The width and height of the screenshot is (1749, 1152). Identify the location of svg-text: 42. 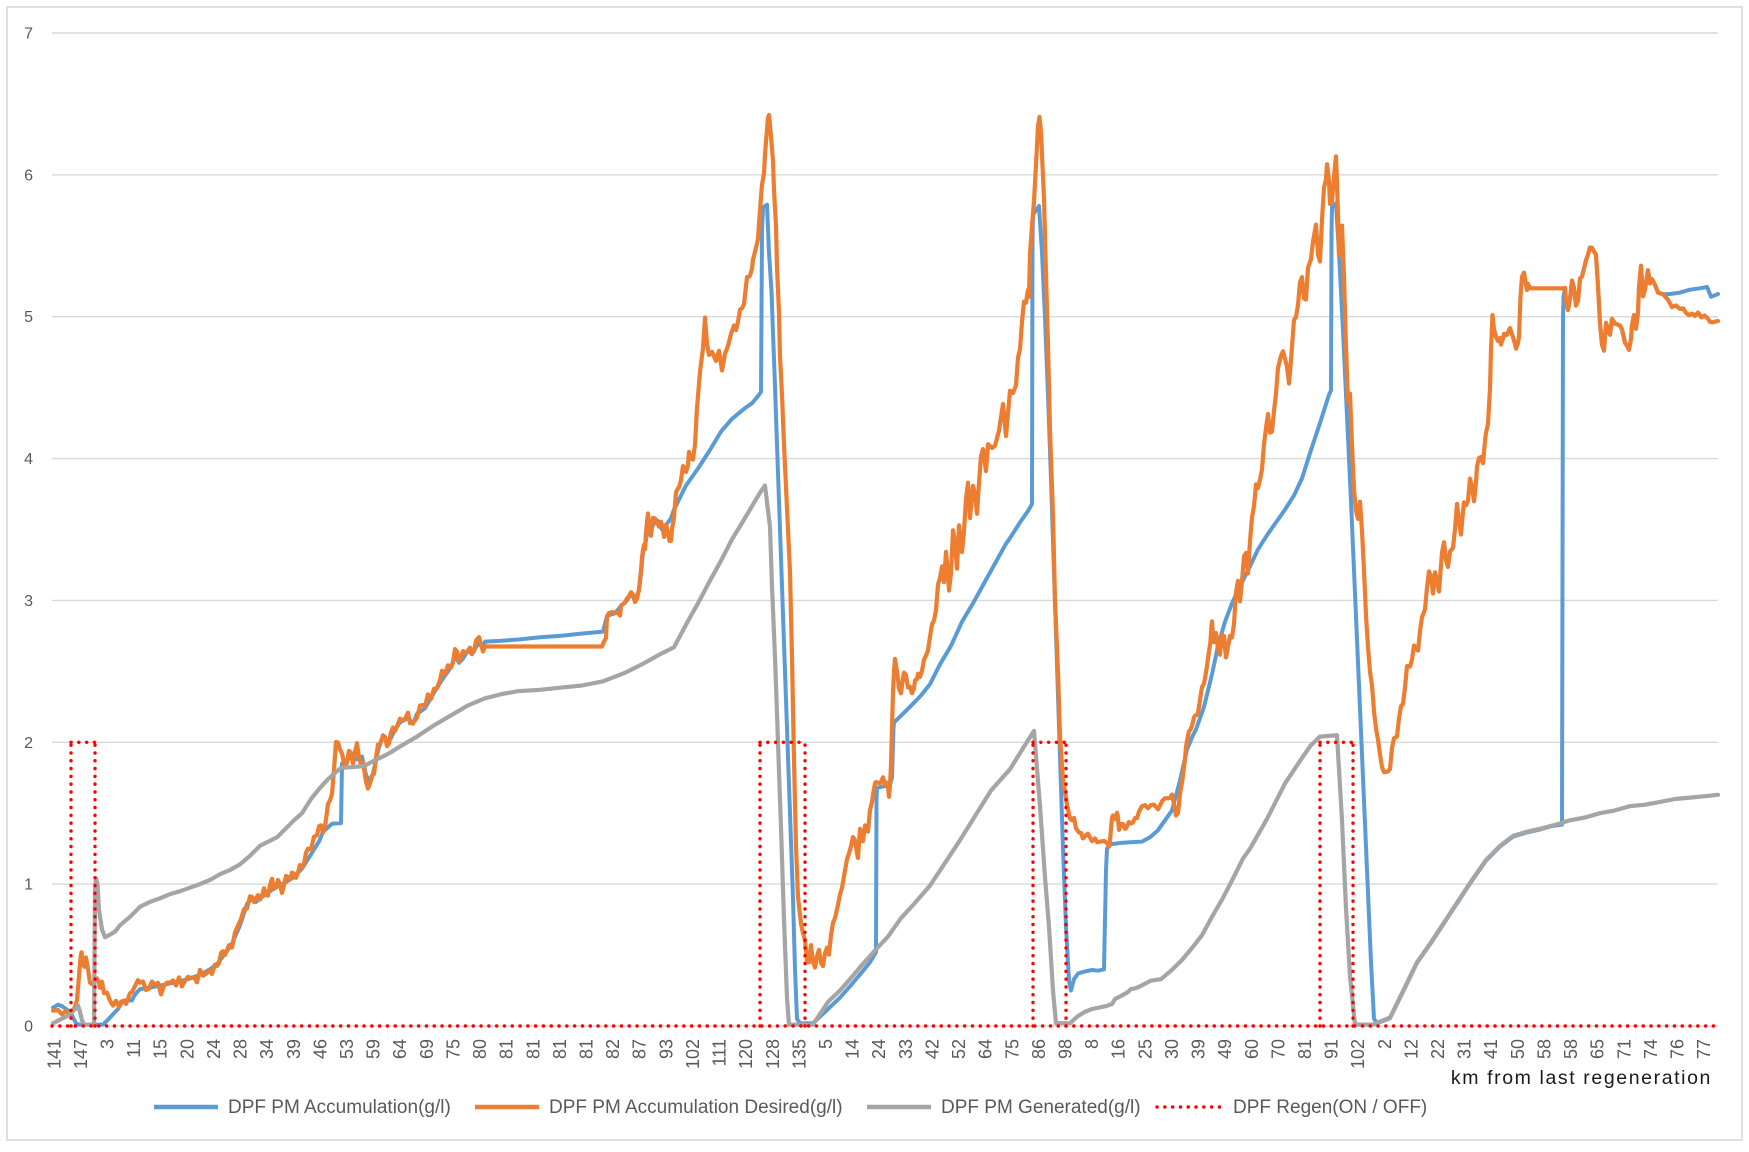
(932, 1049).